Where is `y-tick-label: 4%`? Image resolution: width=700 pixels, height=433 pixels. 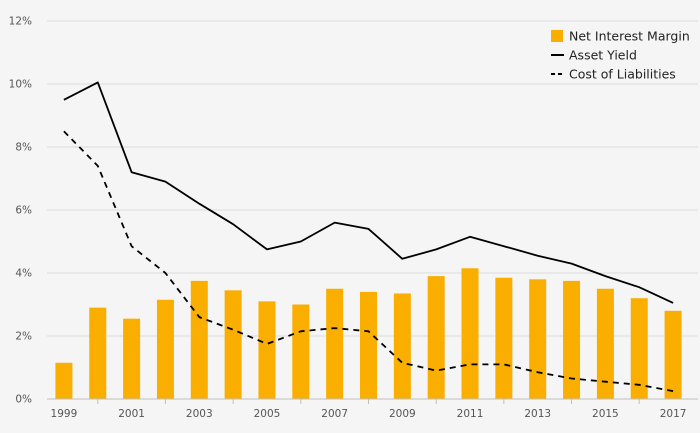
y-tick-label: 4% is located at coordinates (23, 274).